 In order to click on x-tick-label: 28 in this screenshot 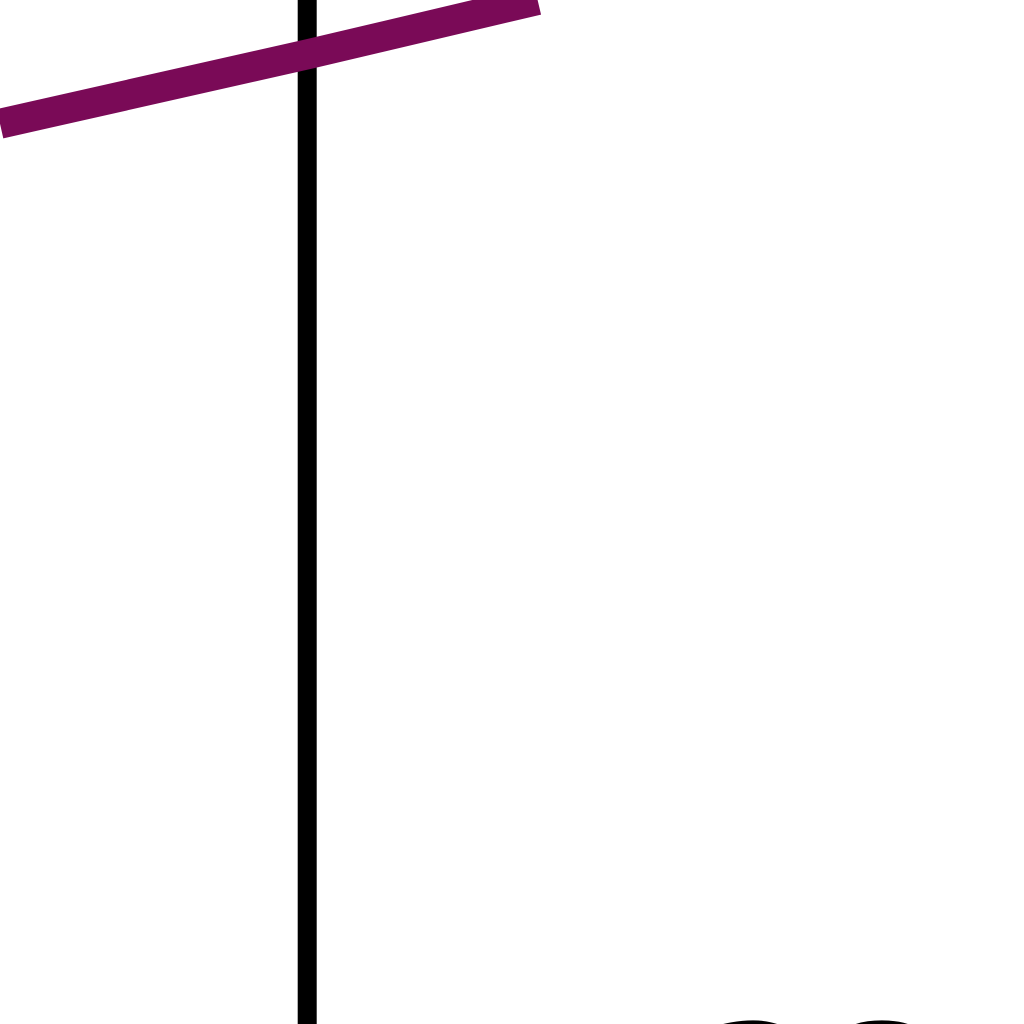, I will do `click(819, 1006)`.